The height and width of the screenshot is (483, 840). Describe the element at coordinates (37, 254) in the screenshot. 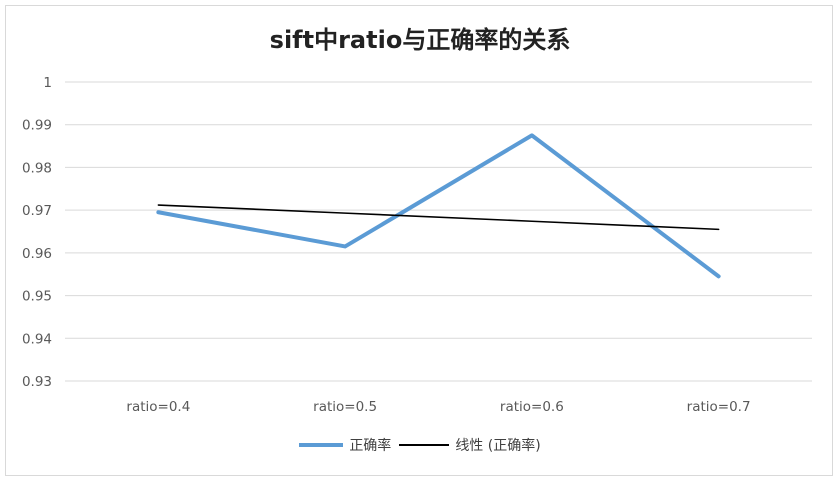

I see `y-tick-label-3: 0.96` at that location.